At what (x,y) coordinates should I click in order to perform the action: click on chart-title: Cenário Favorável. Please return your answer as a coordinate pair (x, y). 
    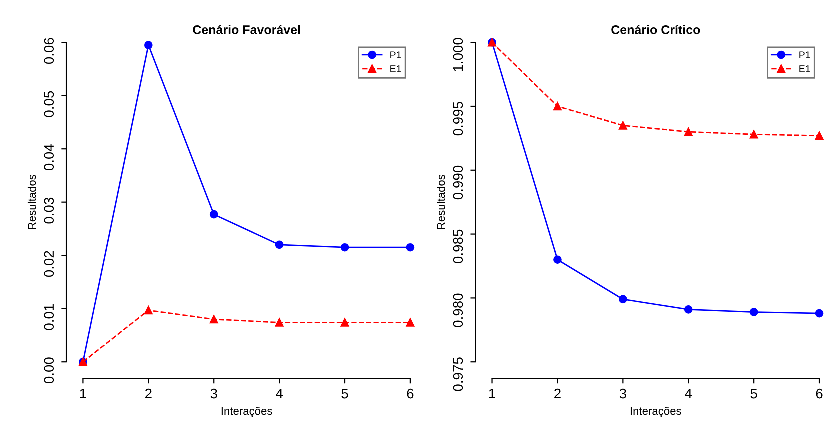
    Looking at the image, I should click on (246, 29).